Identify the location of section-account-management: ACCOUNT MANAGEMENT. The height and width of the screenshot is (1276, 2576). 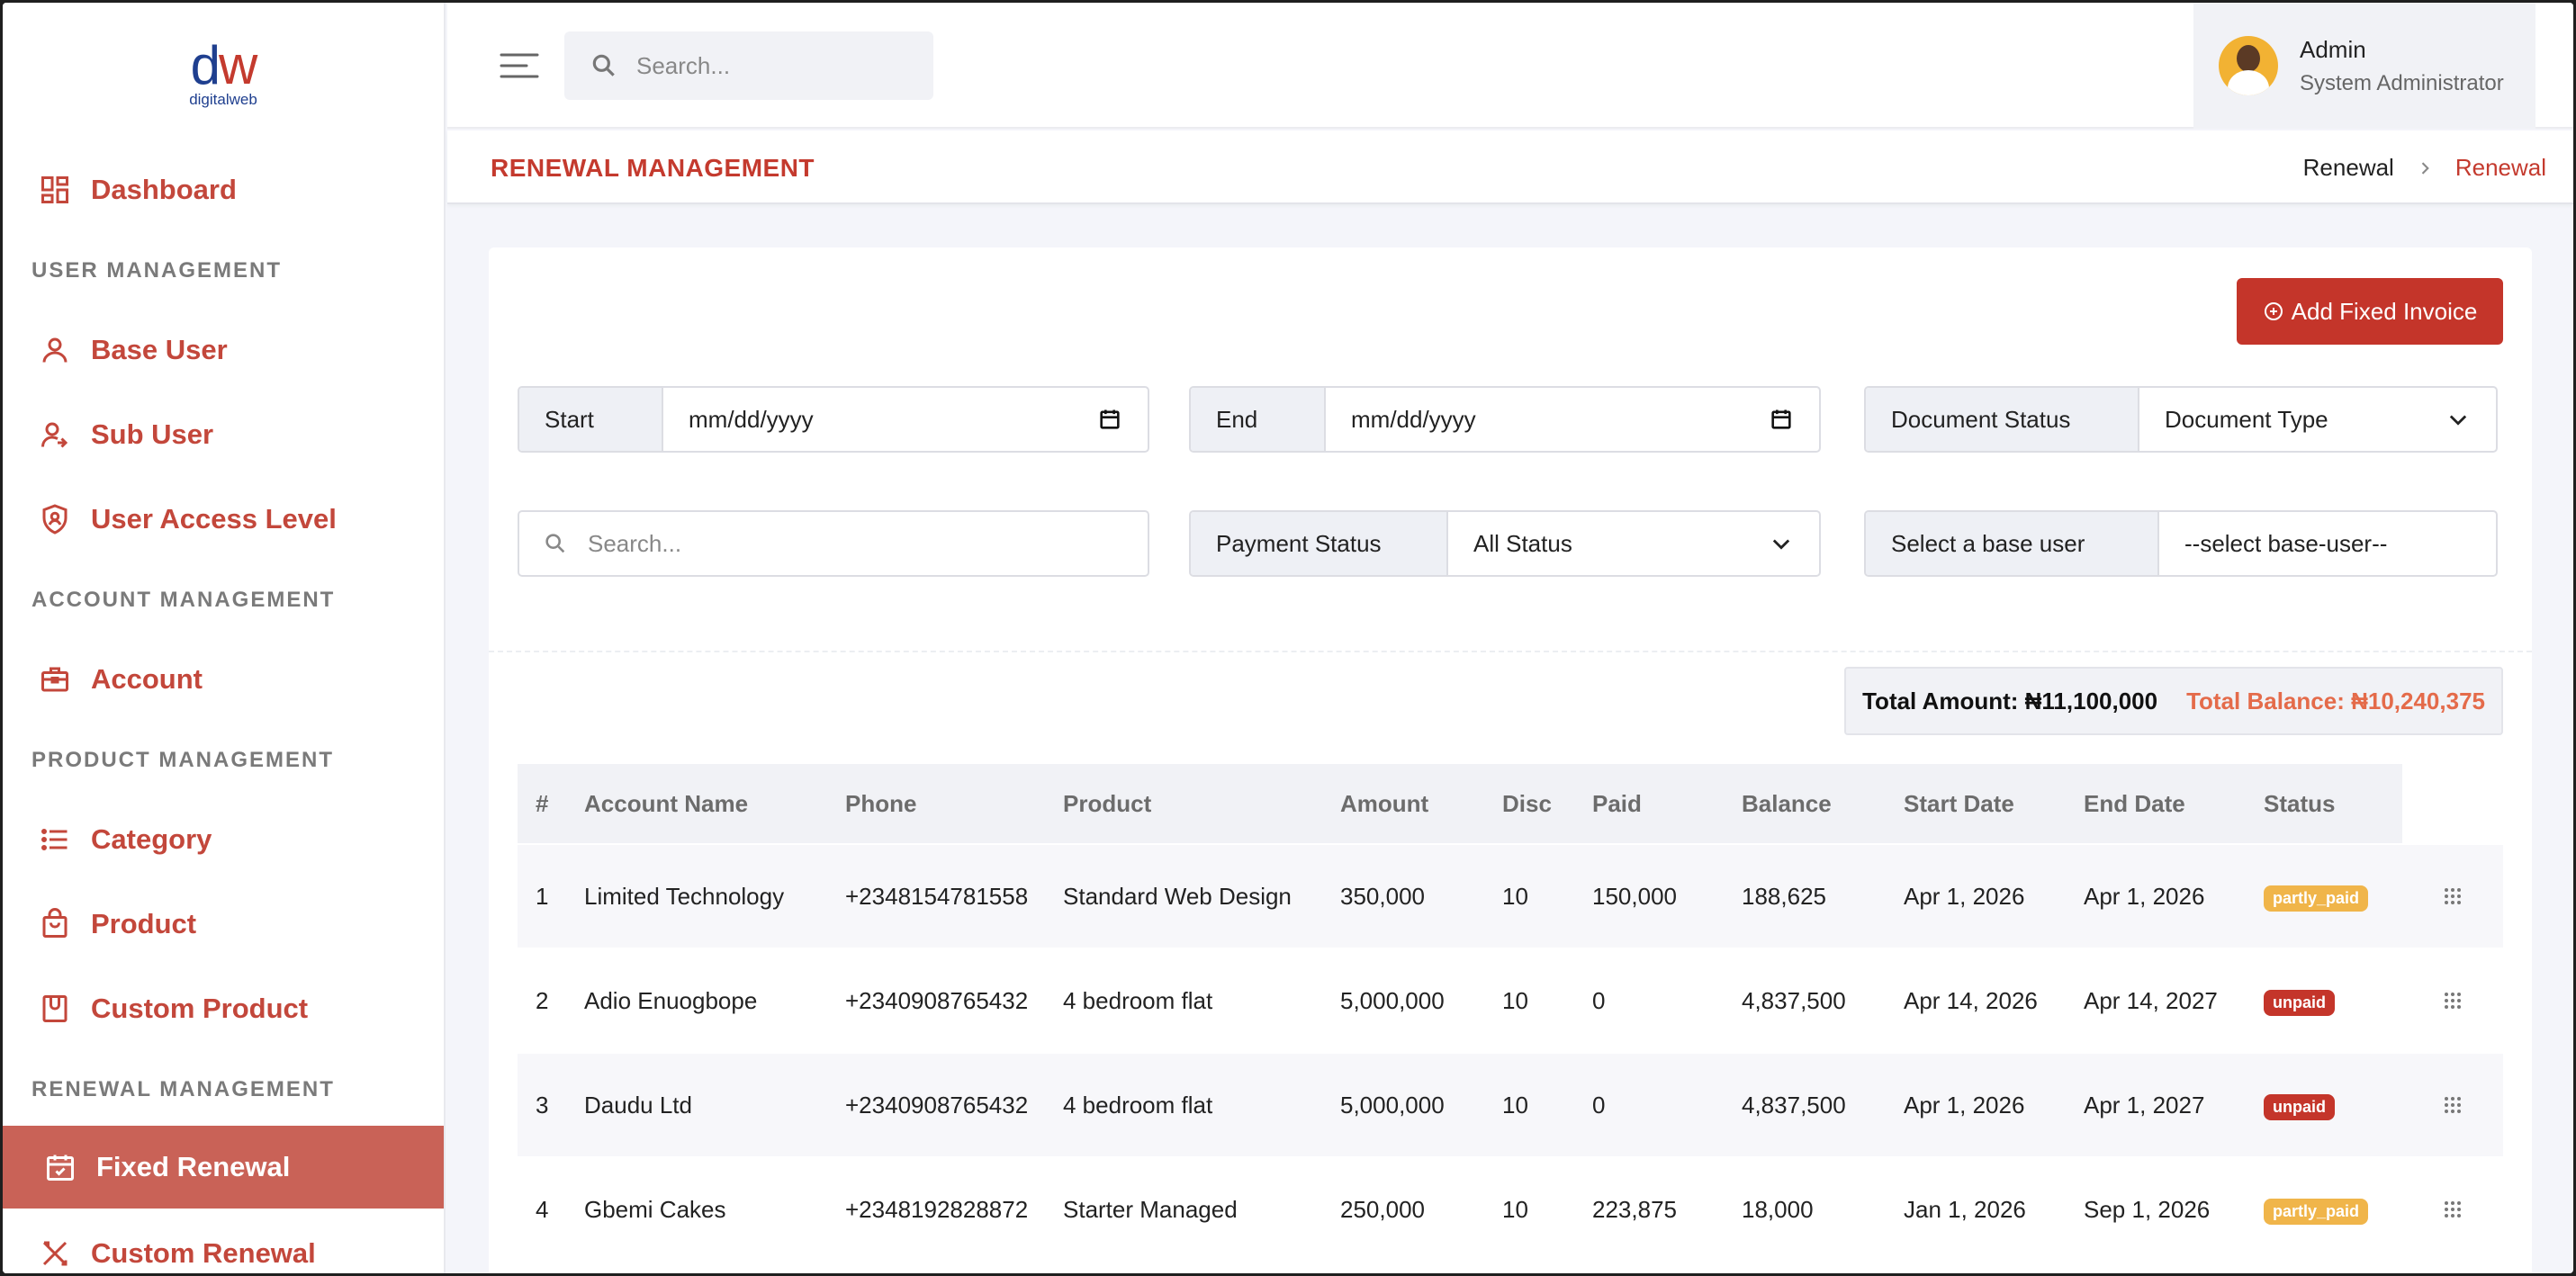
(184, 600).